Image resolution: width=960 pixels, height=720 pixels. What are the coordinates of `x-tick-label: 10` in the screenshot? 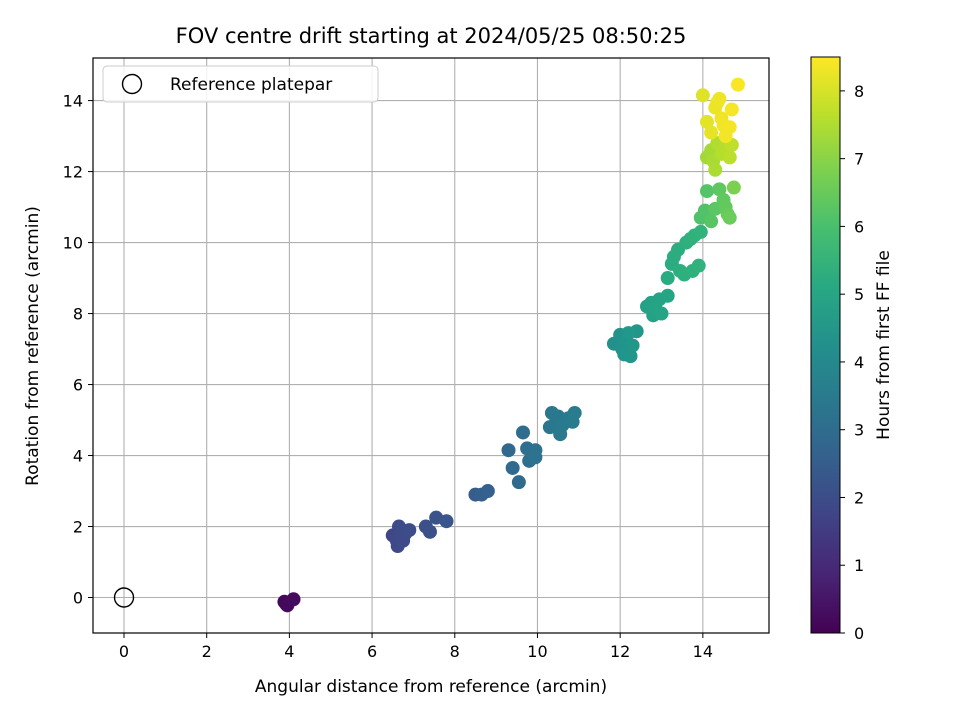 It's located at (537, 651).